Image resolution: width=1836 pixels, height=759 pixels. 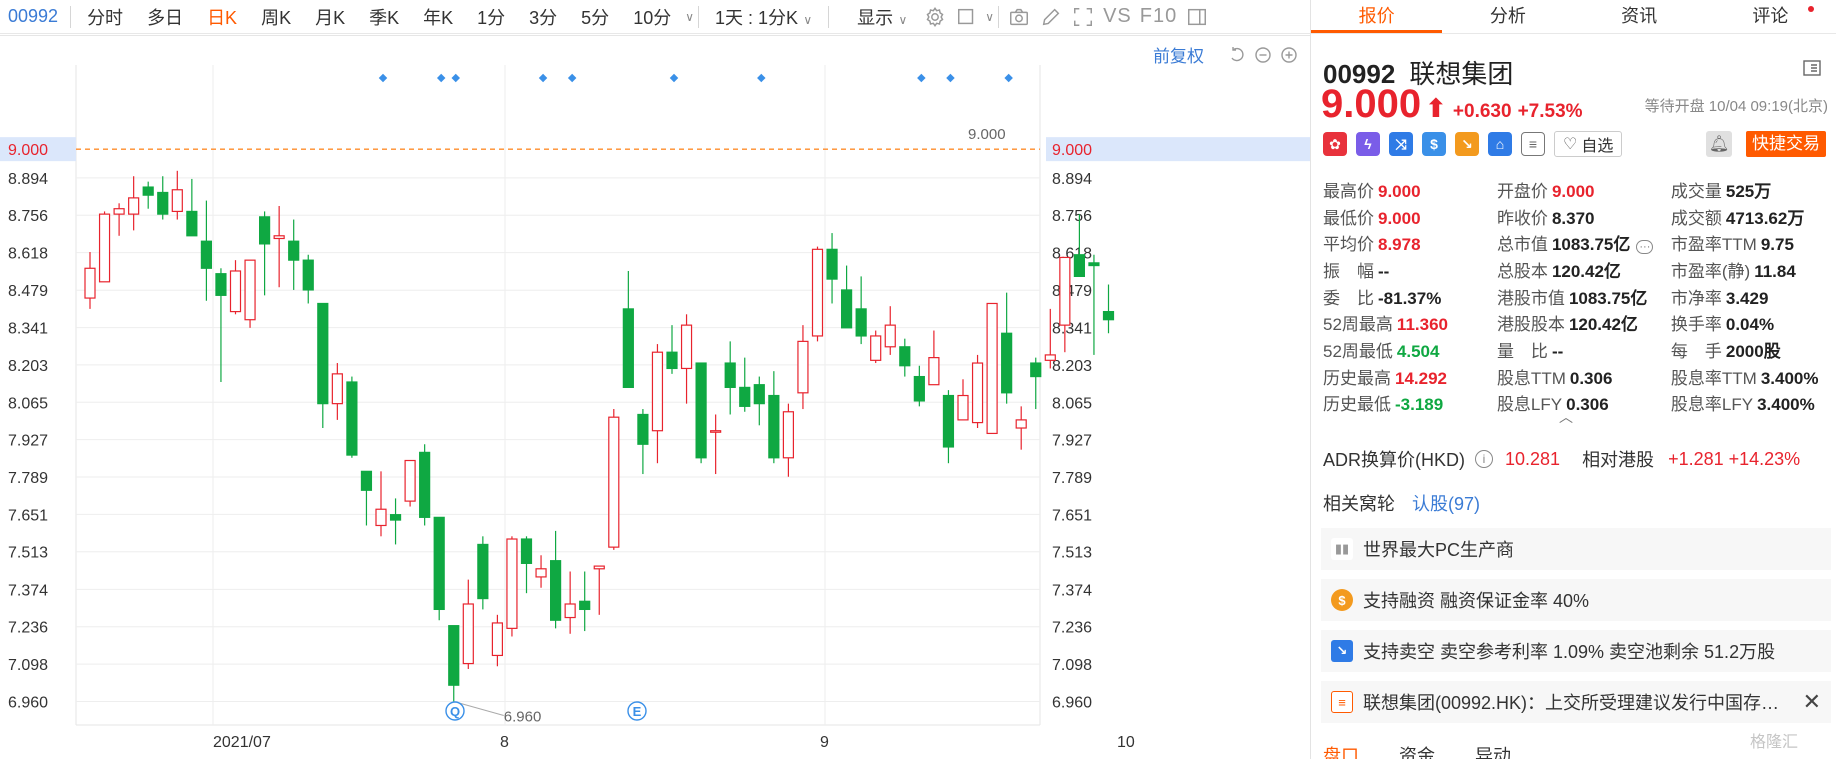 I want to click on divider, so click(x=699, y=16).